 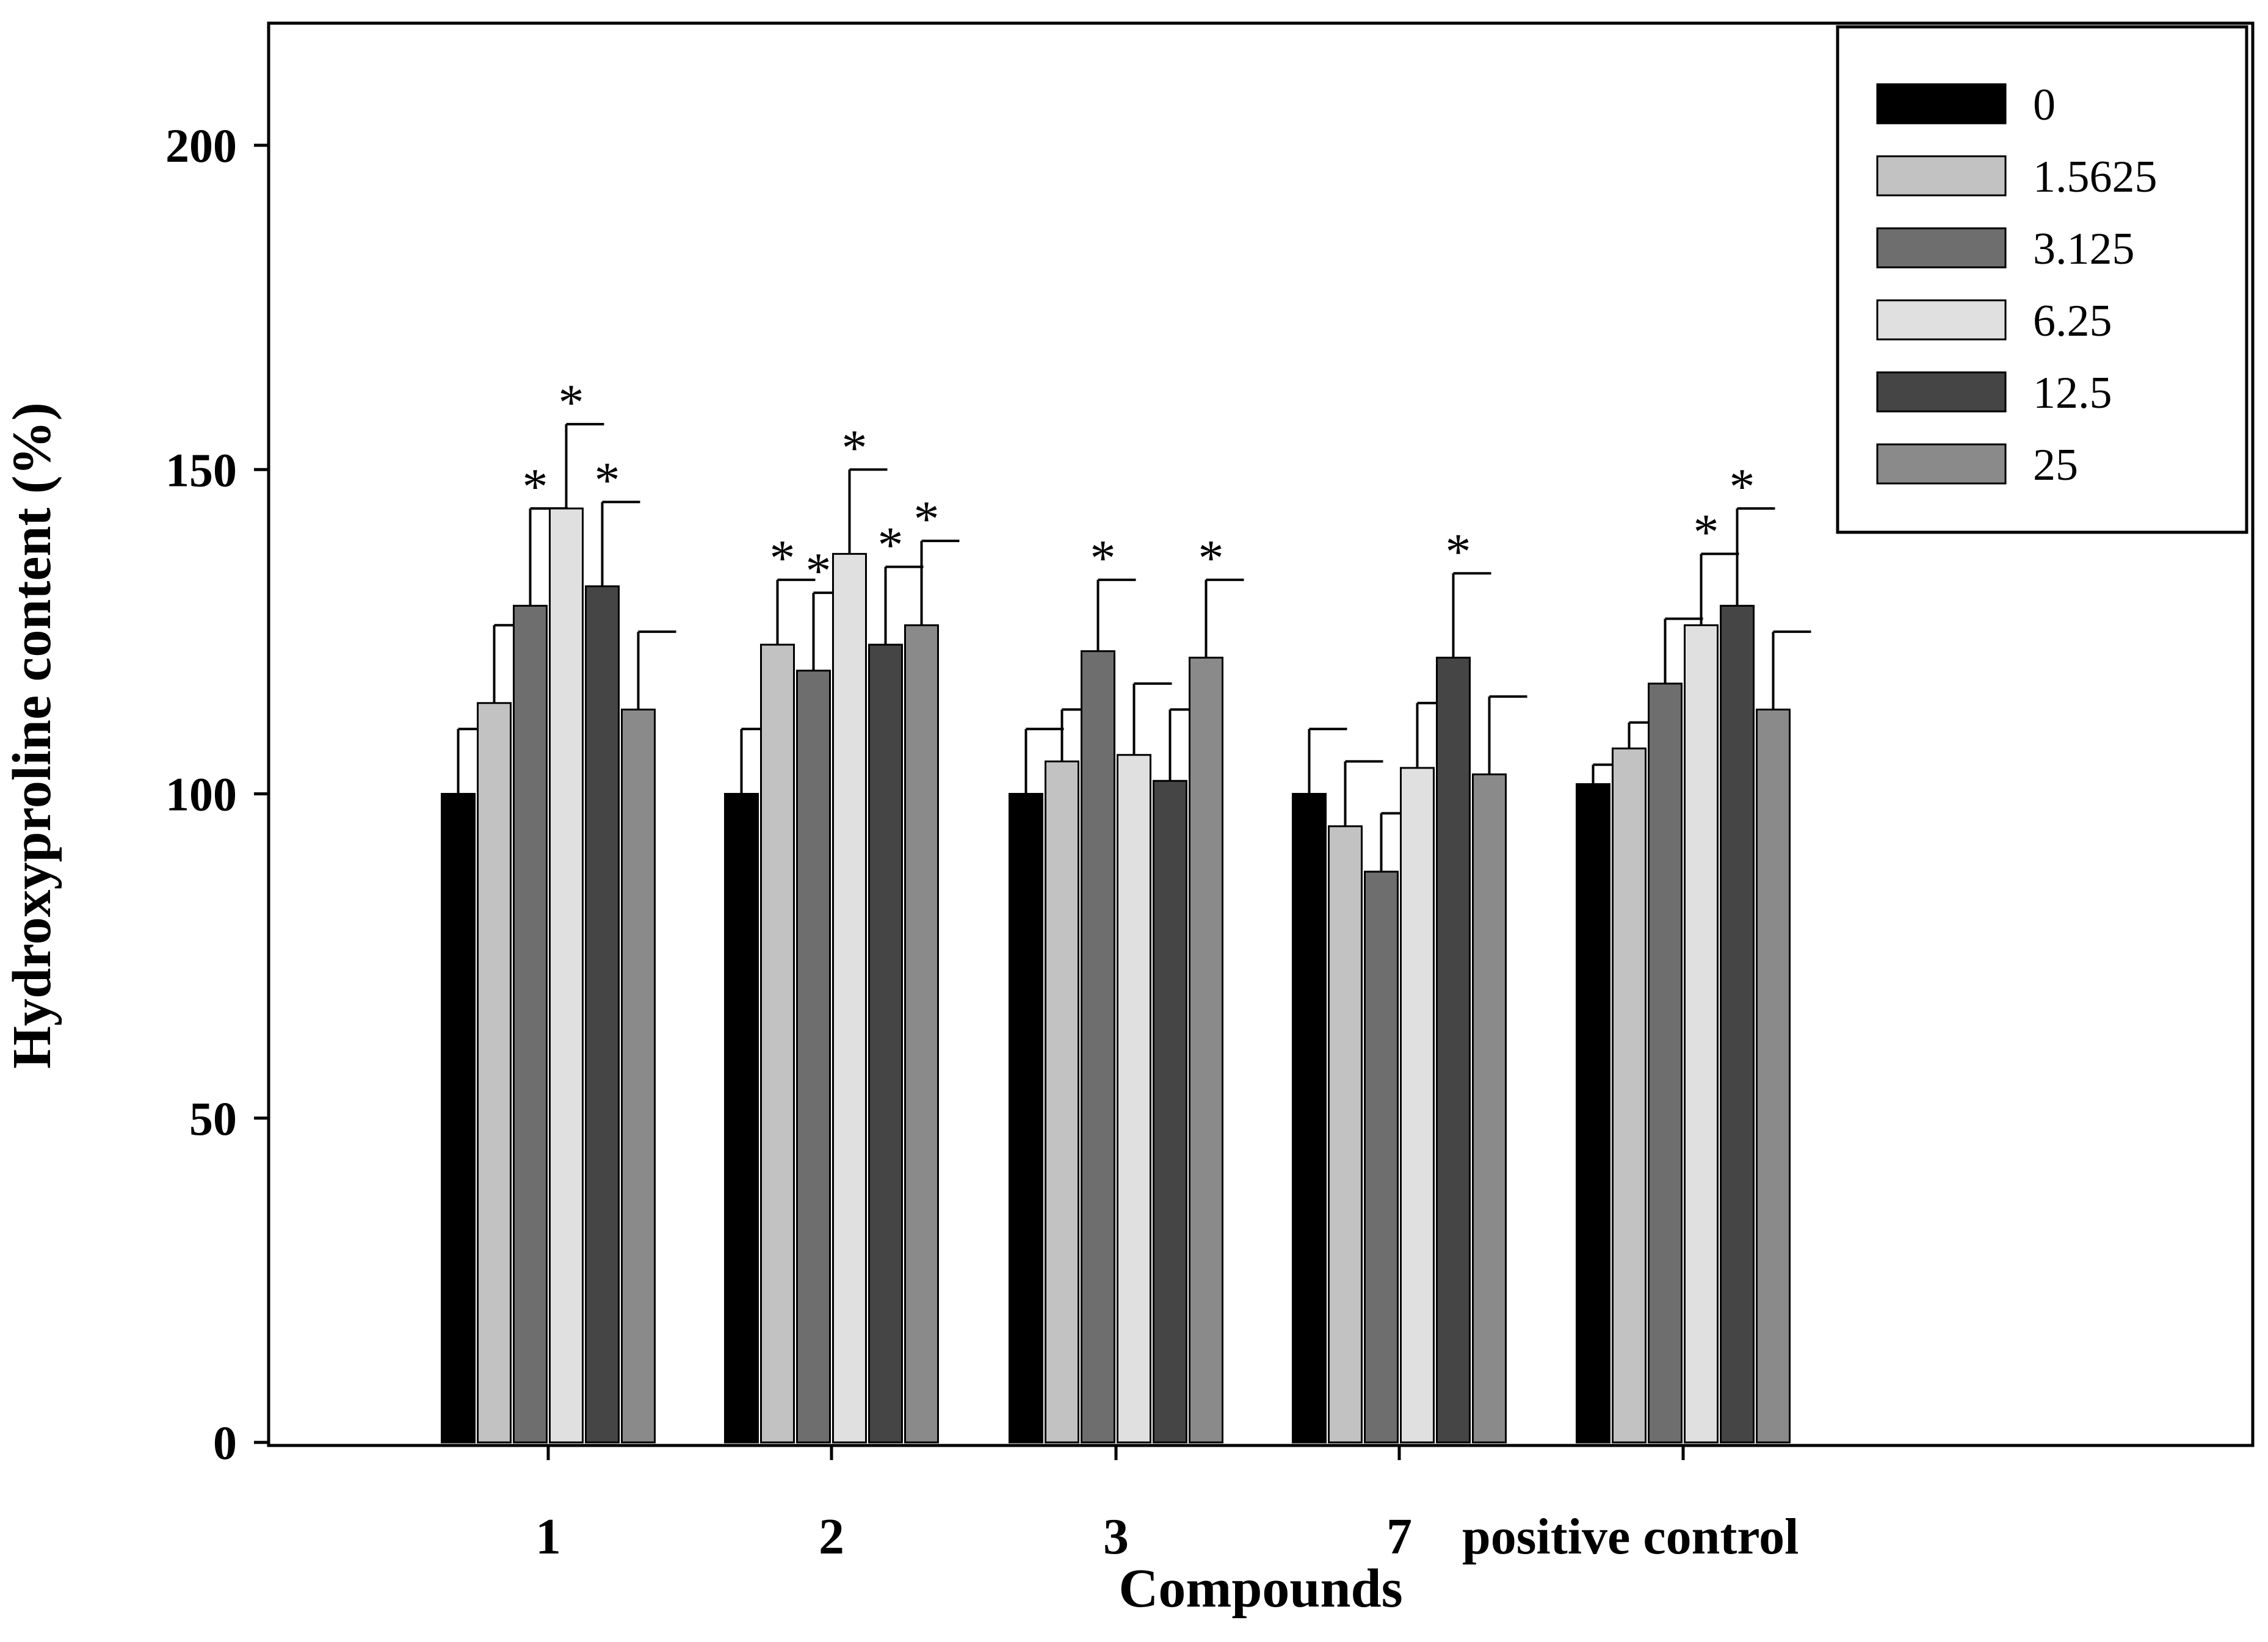 I want to click on legend-label: 6.25, so click(x=2072, y=321).